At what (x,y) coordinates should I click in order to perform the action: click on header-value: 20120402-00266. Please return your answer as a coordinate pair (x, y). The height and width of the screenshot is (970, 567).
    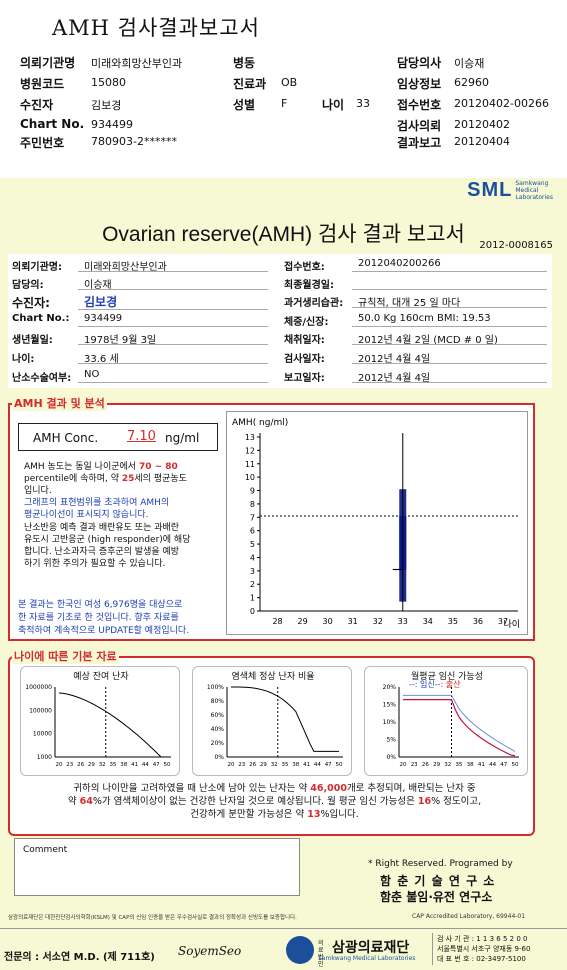
    Looking at the image, I should click on (501, 103).